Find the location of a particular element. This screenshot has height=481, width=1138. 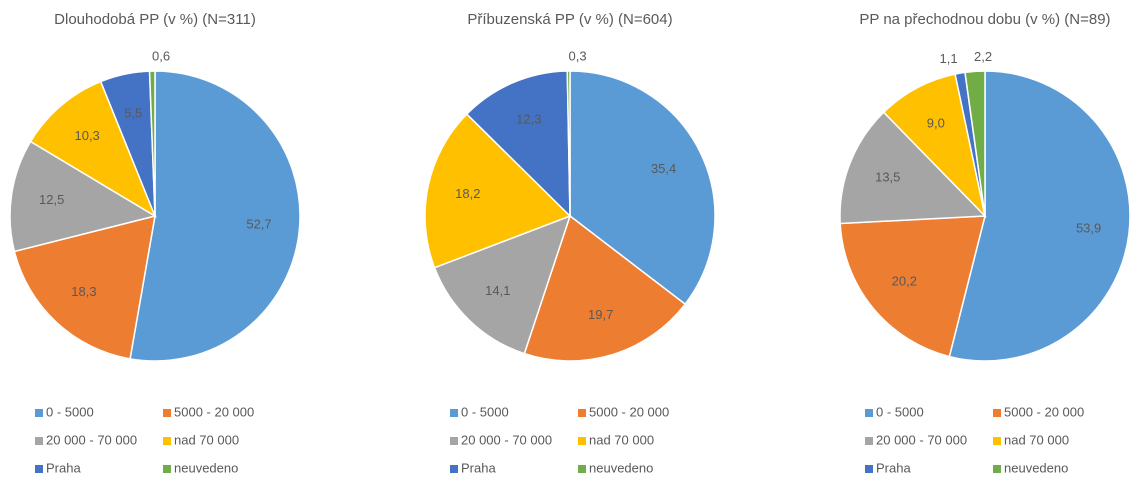

data-label: 35,4 is located at coordinates (663, 168).